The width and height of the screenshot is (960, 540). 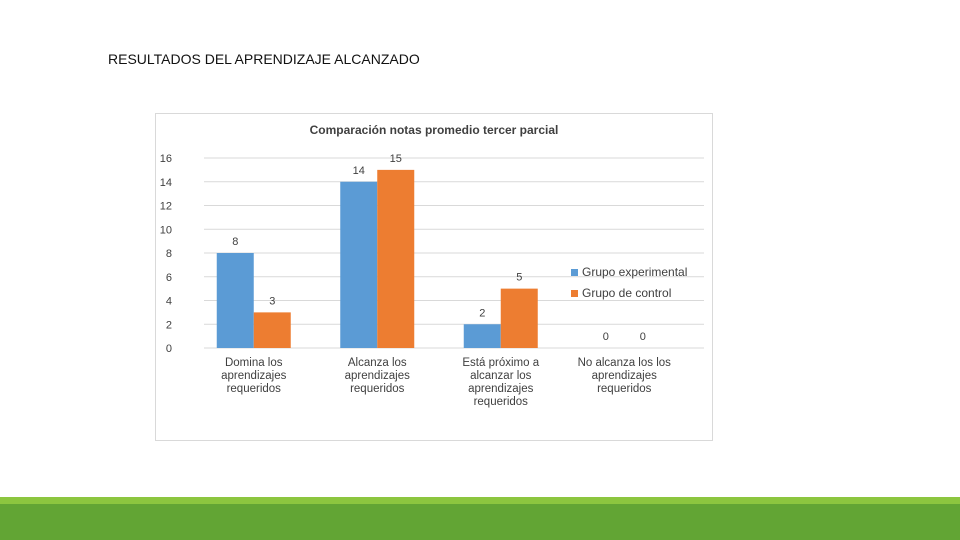 I want to click on y-tick-label: 14, so click(x=166, y=183).